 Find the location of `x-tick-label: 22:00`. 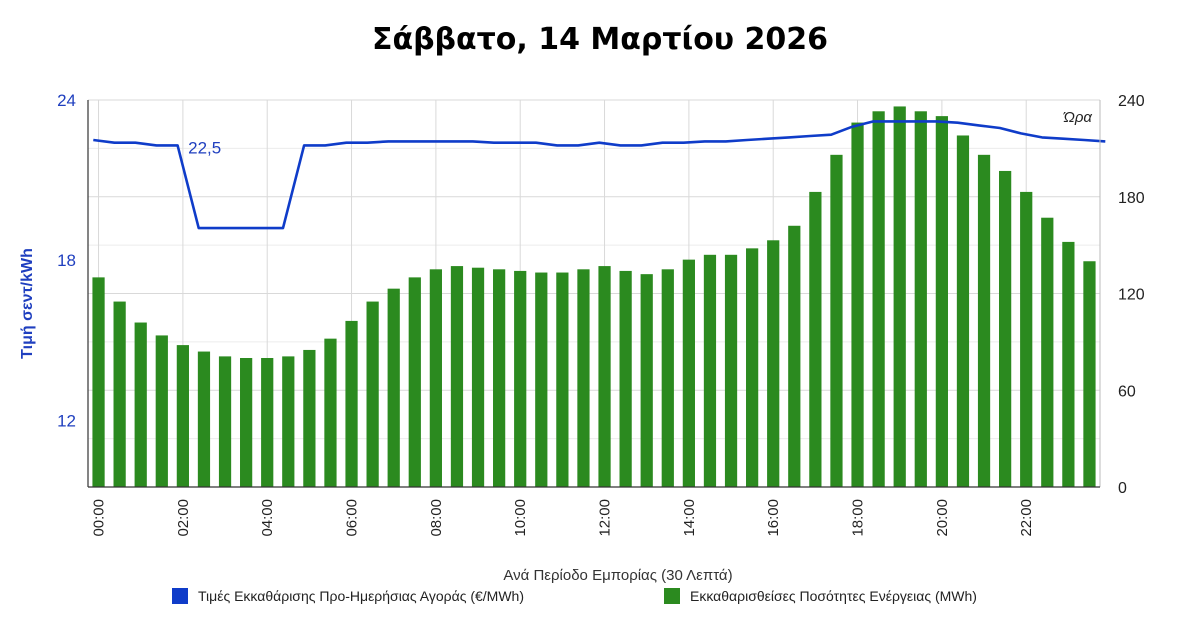

x-tick-label: 22:00 is located at coordinates (1026, 518).